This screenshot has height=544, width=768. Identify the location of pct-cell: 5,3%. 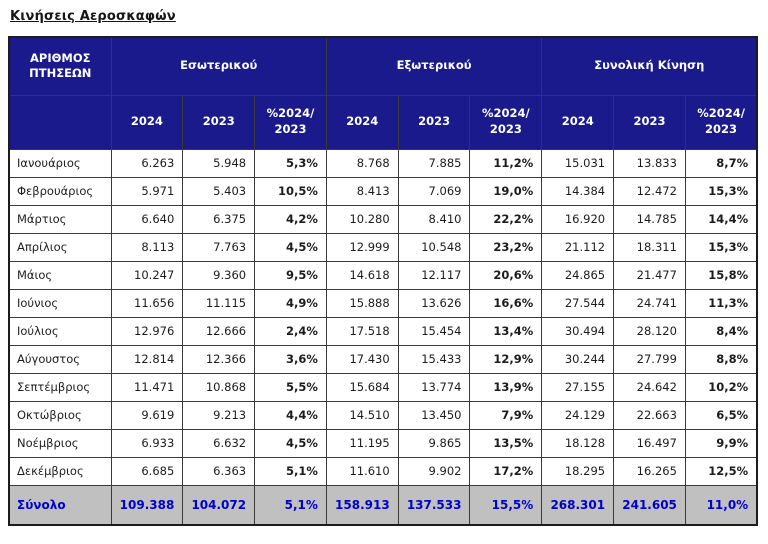
(290, 163).